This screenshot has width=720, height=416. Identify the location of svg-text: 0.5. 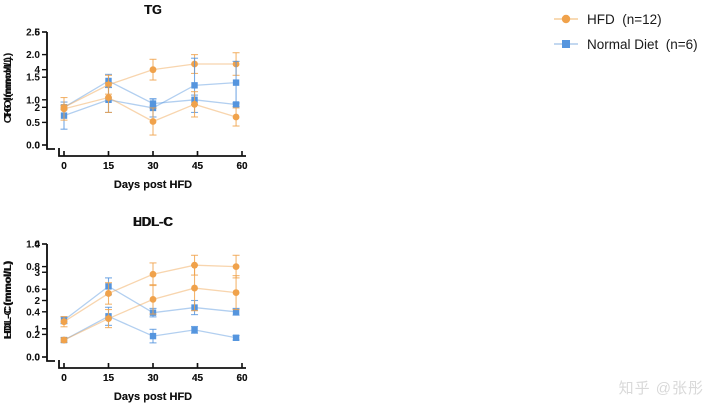
(33, 123).